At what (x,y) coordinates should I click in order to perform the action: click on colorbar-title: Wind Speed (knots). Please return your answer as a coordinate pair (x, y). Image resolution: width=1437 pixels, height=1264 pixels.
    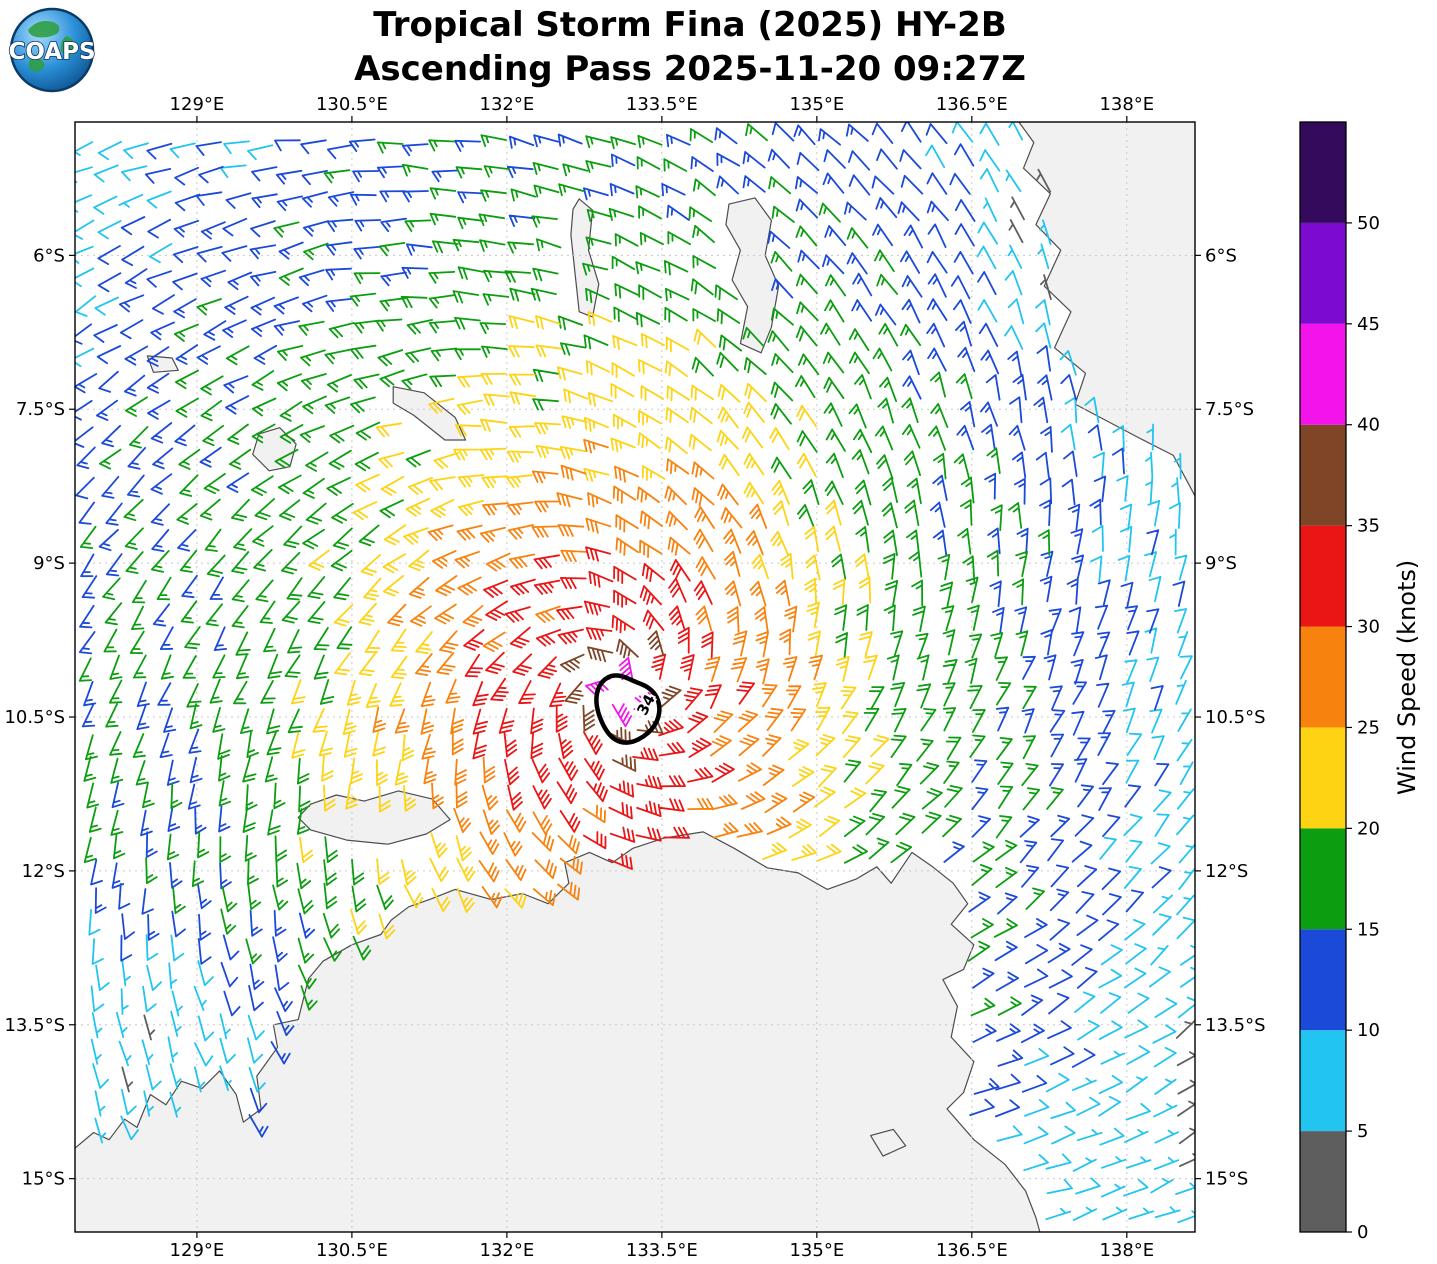
    Looking at the image, I should click on (1407, 677).